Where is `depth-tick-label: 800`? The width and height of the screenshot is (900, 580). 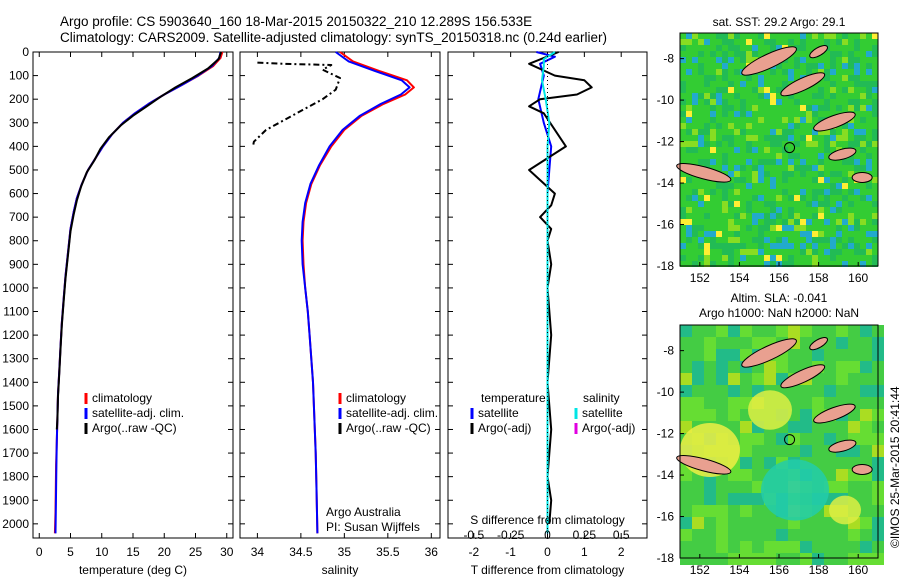 depth-tick-label: 800 is located at coordinates (19, 241).